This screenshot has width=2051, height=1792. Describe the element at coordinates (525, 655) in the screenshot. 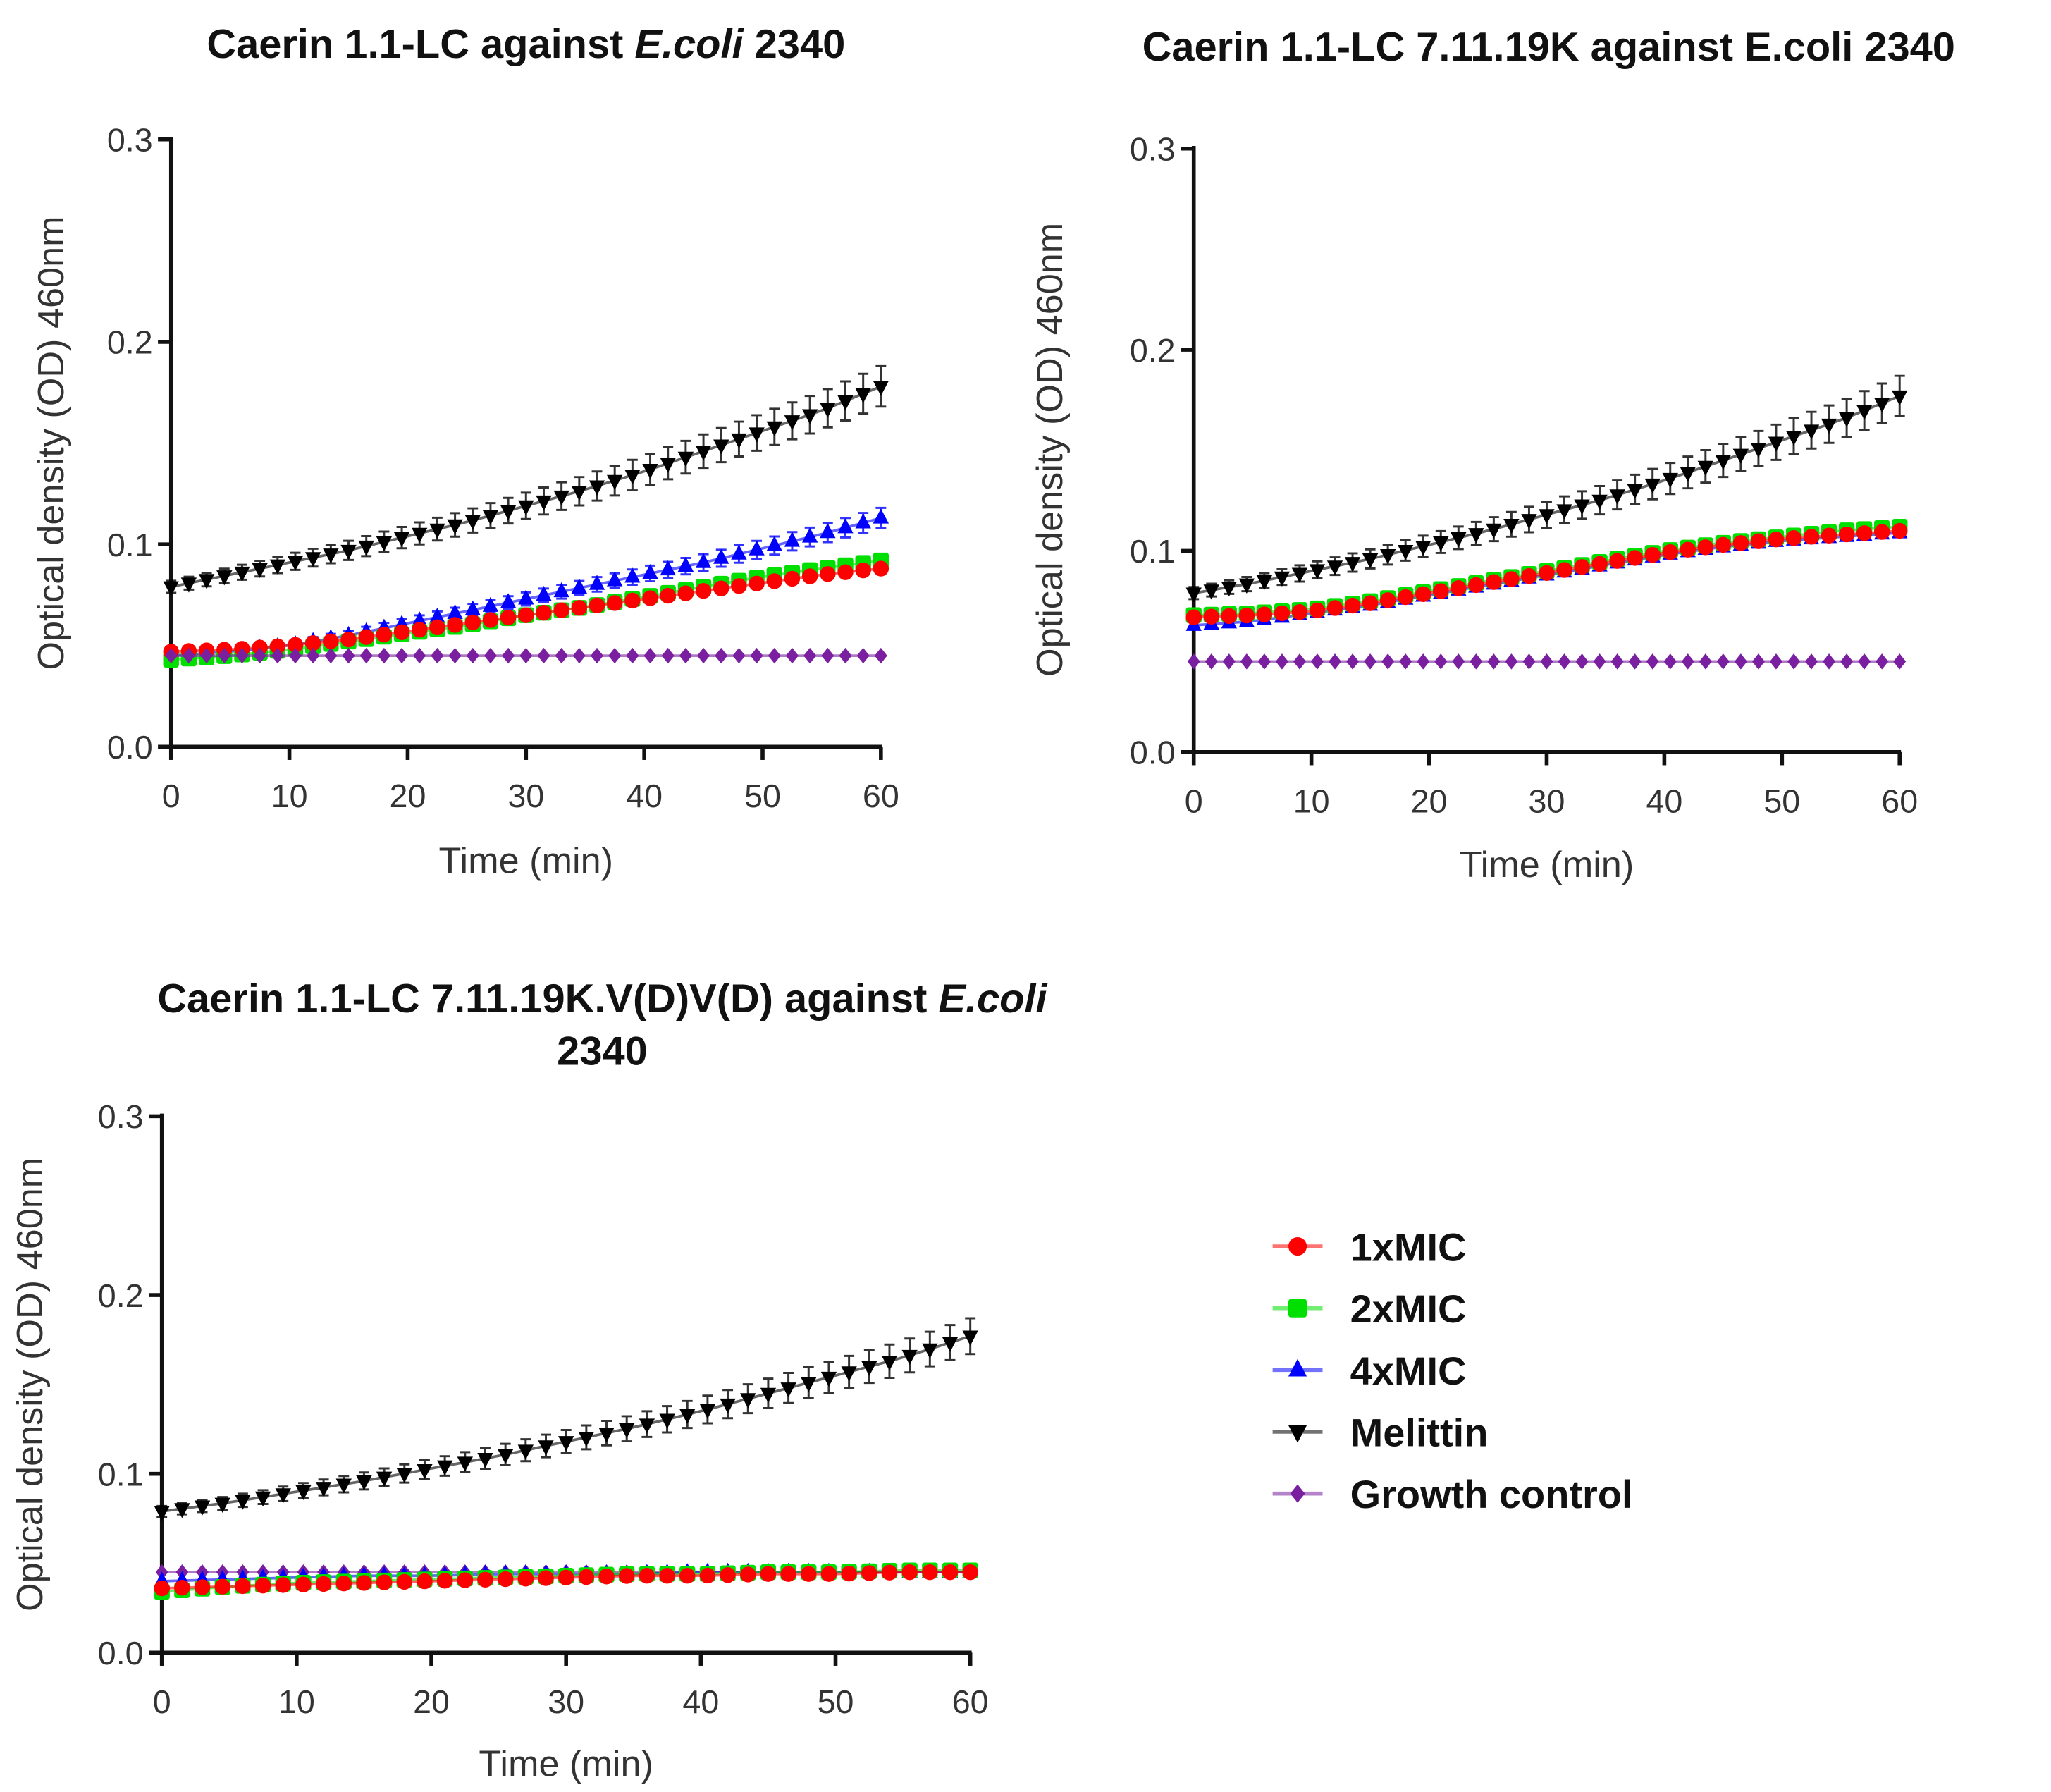

I see `series-growth-control` at that location.